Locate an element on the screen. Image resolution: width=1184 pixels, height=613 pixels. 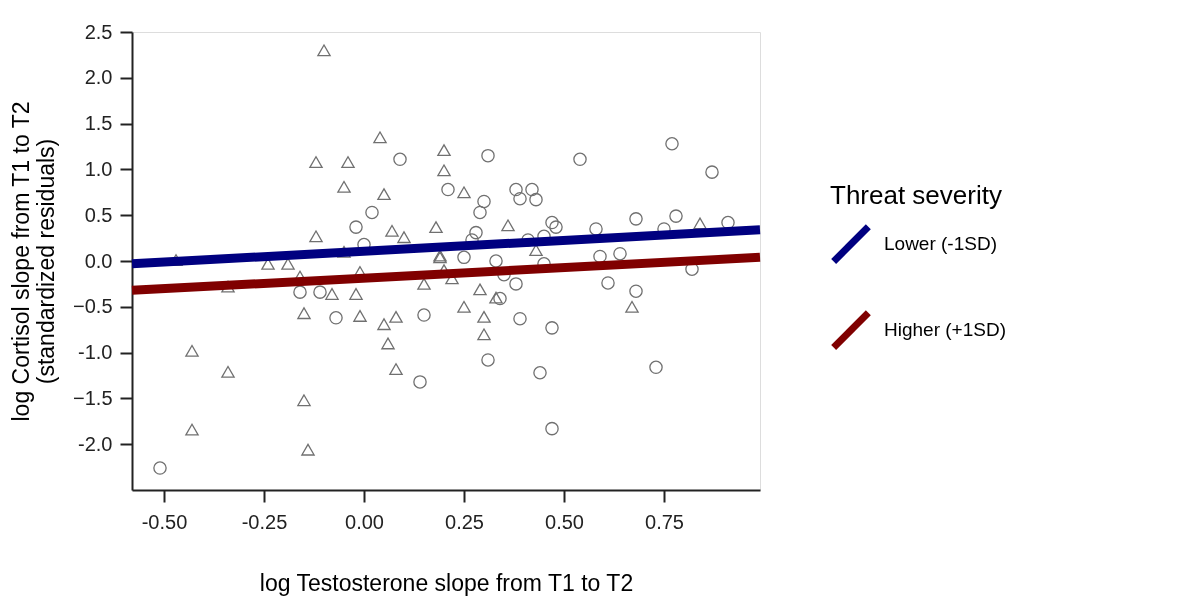
x-tick-label: -0.25 is located at coordinates (264, 521).